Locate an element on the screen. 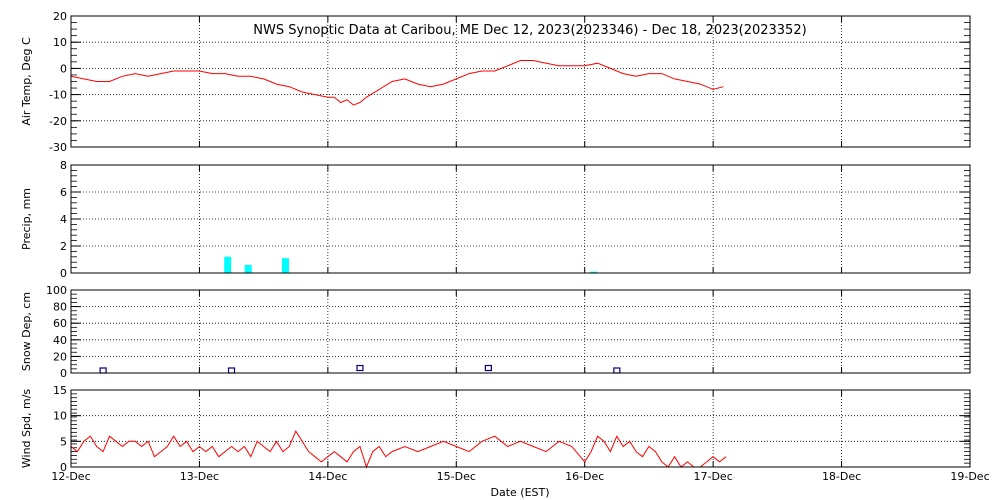  x-tick-label: 19-Dec is located at coordinates (969, 476).